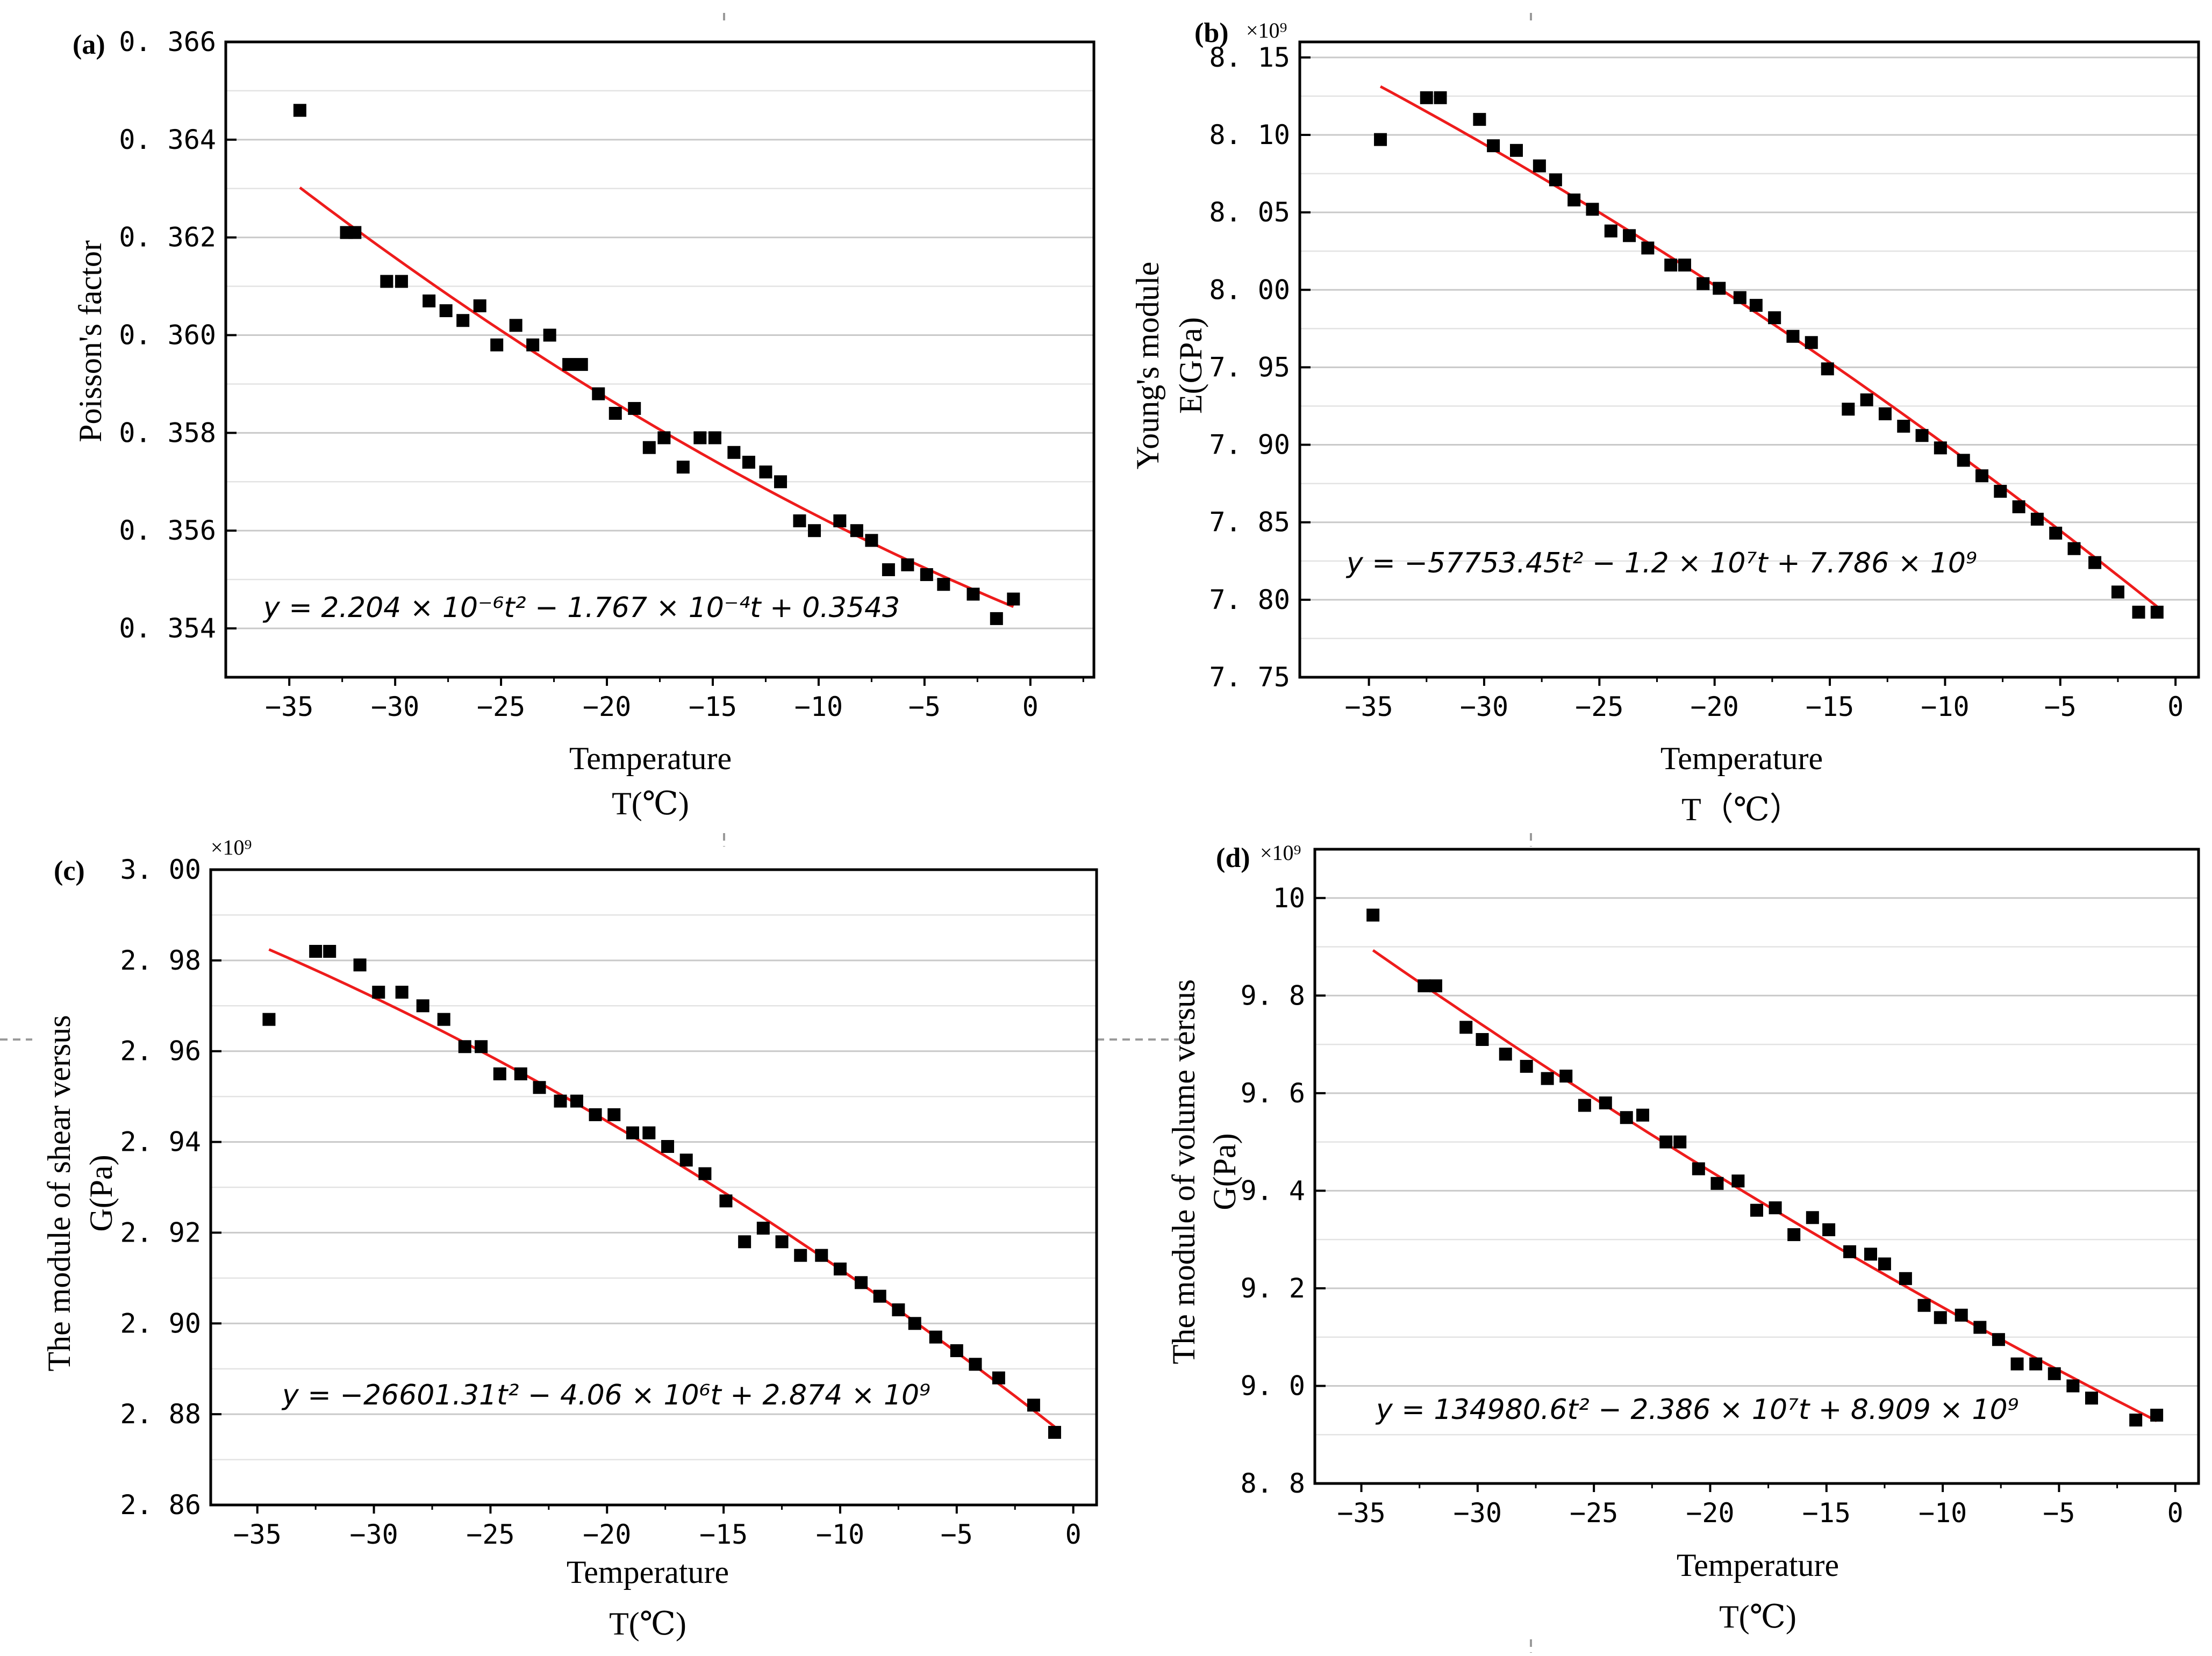 The height and width of the screenshot is (1656, 2212). Describe the element at coordinates (1249, 677) in the screenshot. I see `y-tick-label: 7. 75` at that location.